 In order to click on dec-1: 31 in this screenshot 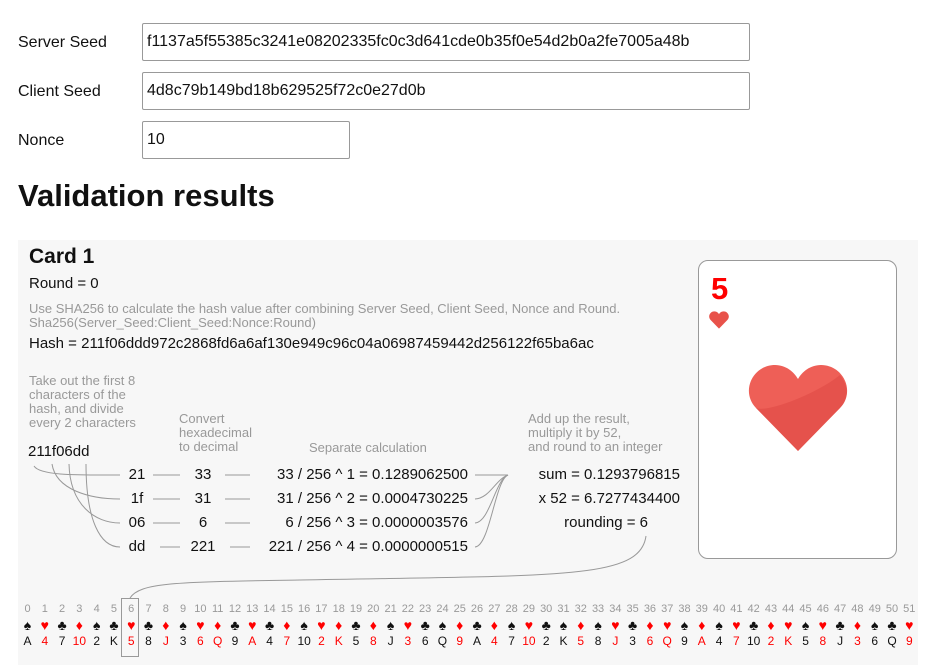, I will do `click(203, 498)`.